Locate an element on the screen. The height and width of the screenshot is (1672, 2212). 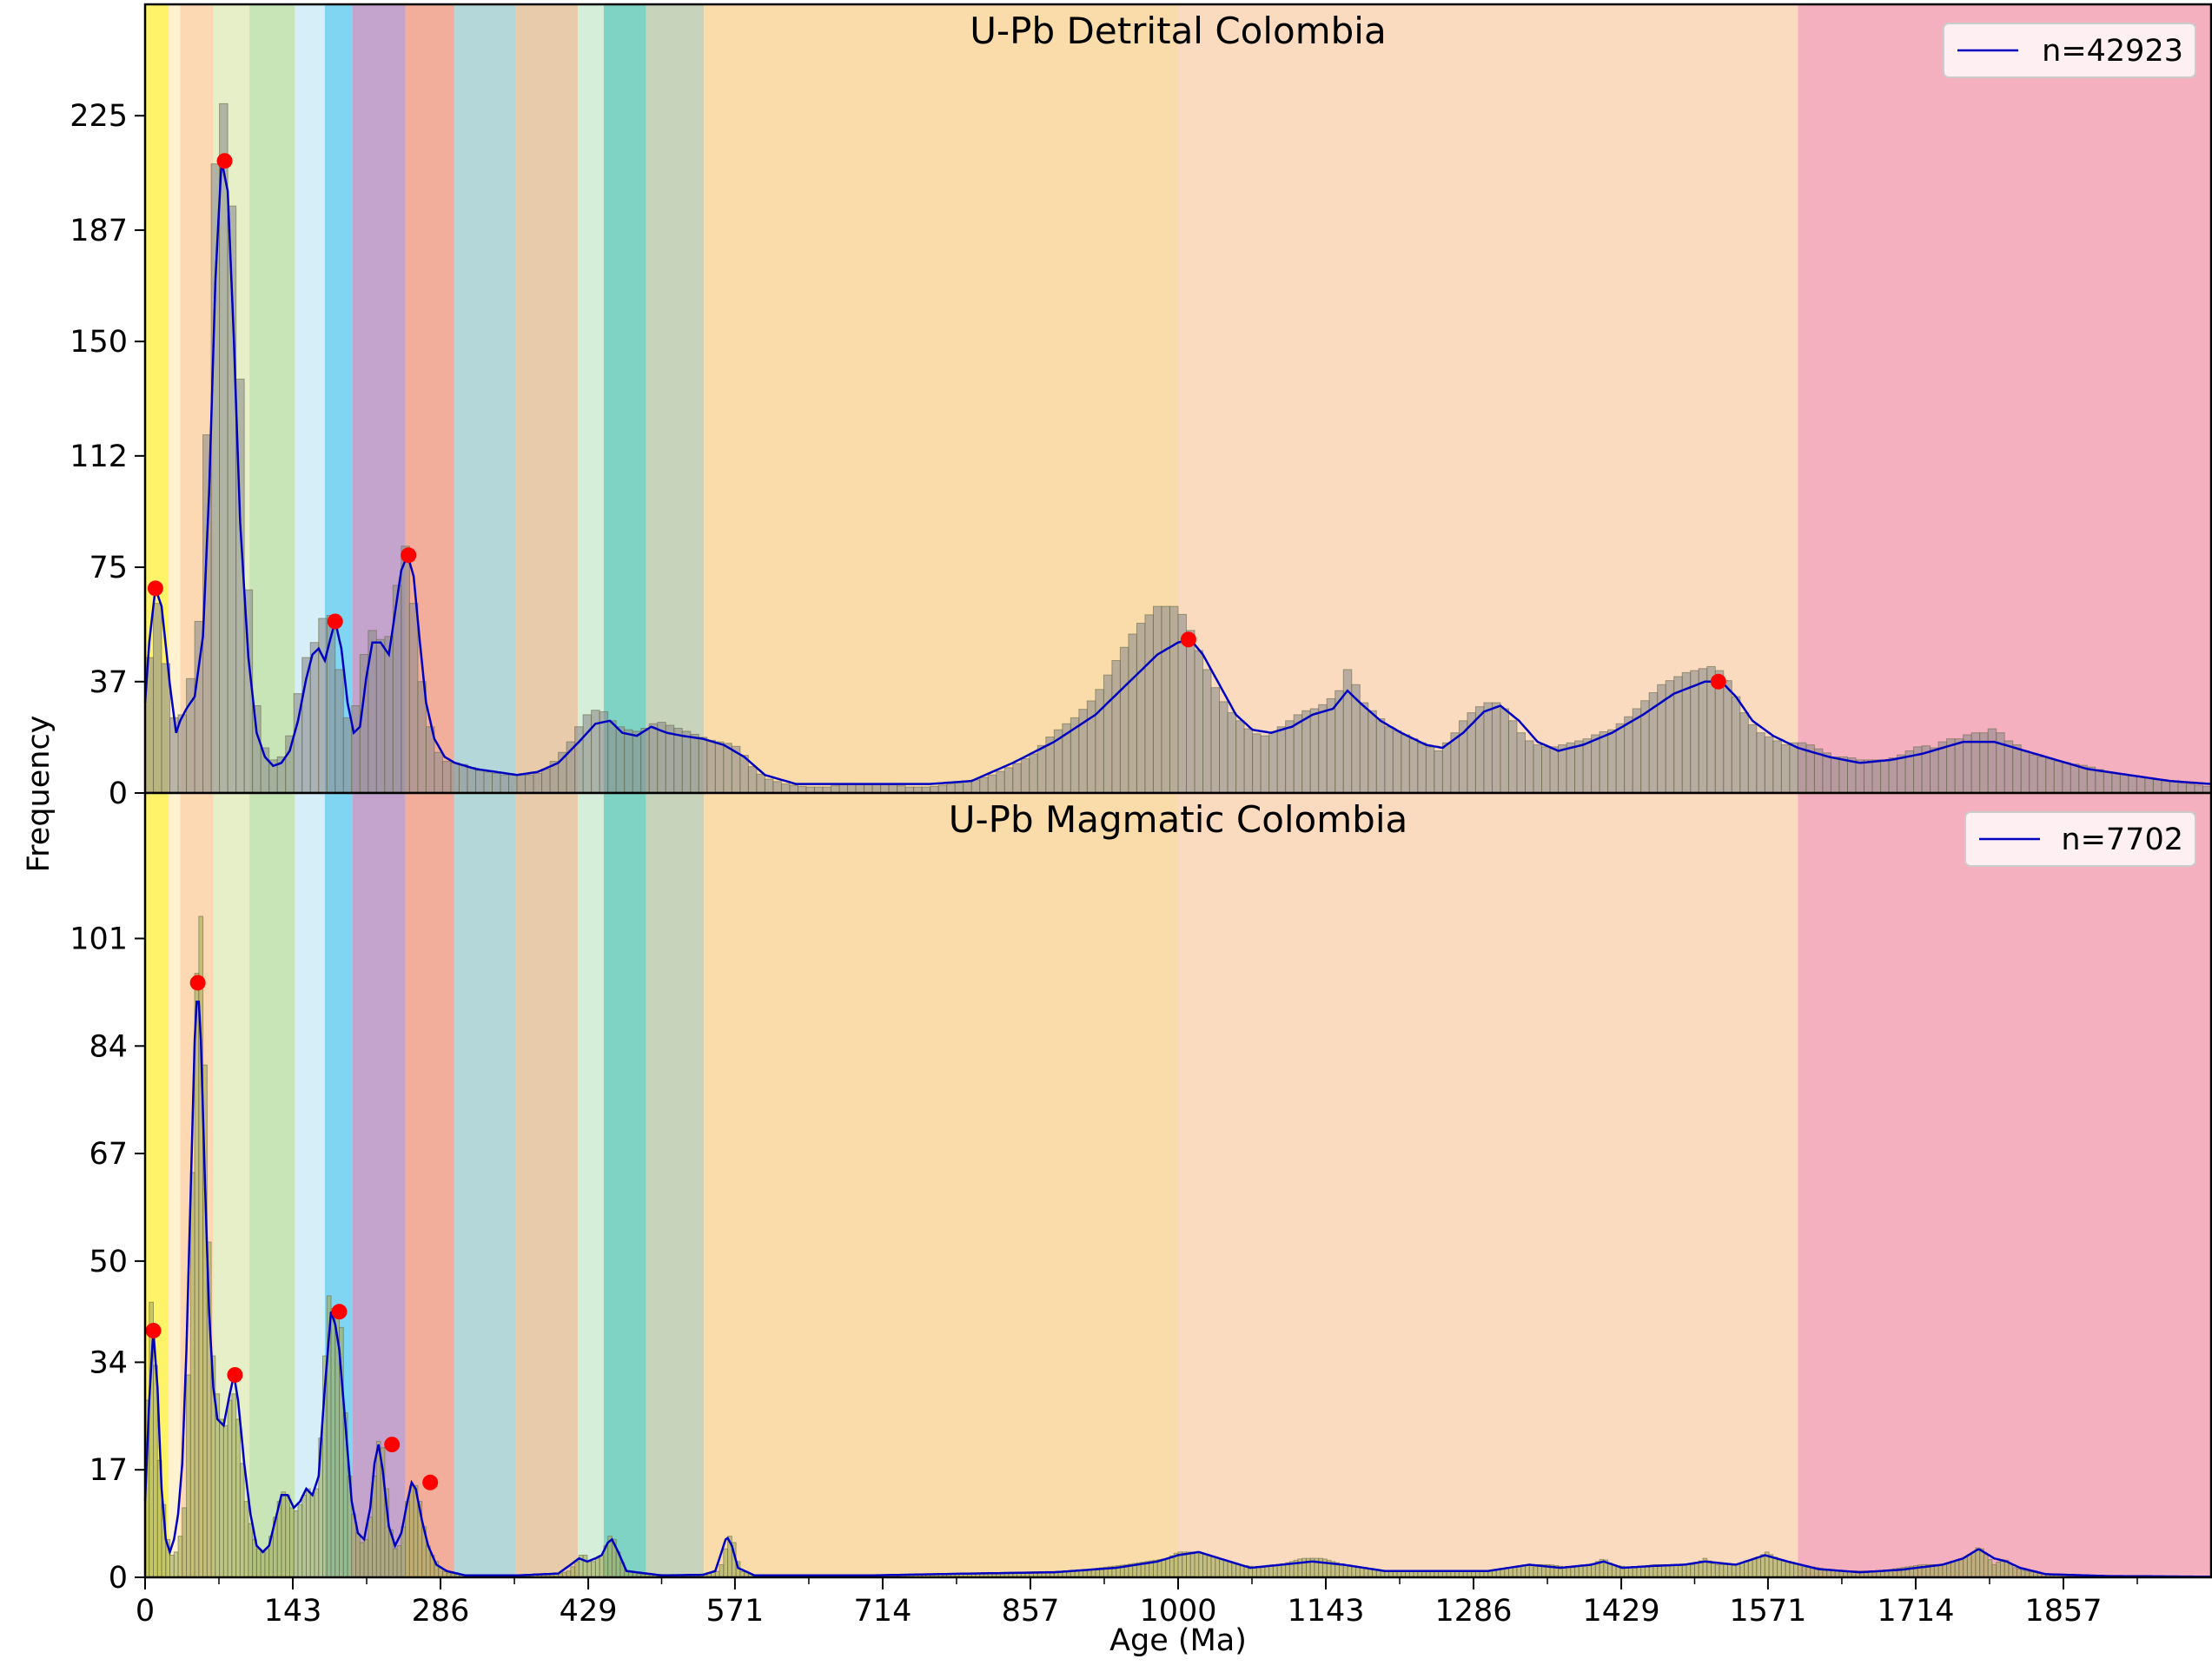
y-tick-label: 0 is located at coordinates (118, 1578).